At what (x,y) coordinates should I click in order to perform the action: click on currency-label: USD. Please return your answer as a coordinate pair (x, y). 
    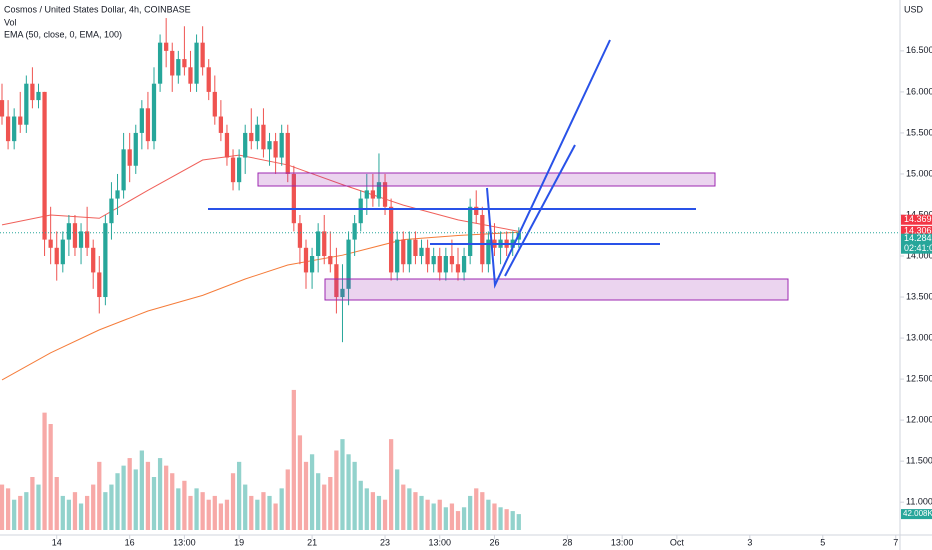
    Looking at the image, I should click on (914, 9).